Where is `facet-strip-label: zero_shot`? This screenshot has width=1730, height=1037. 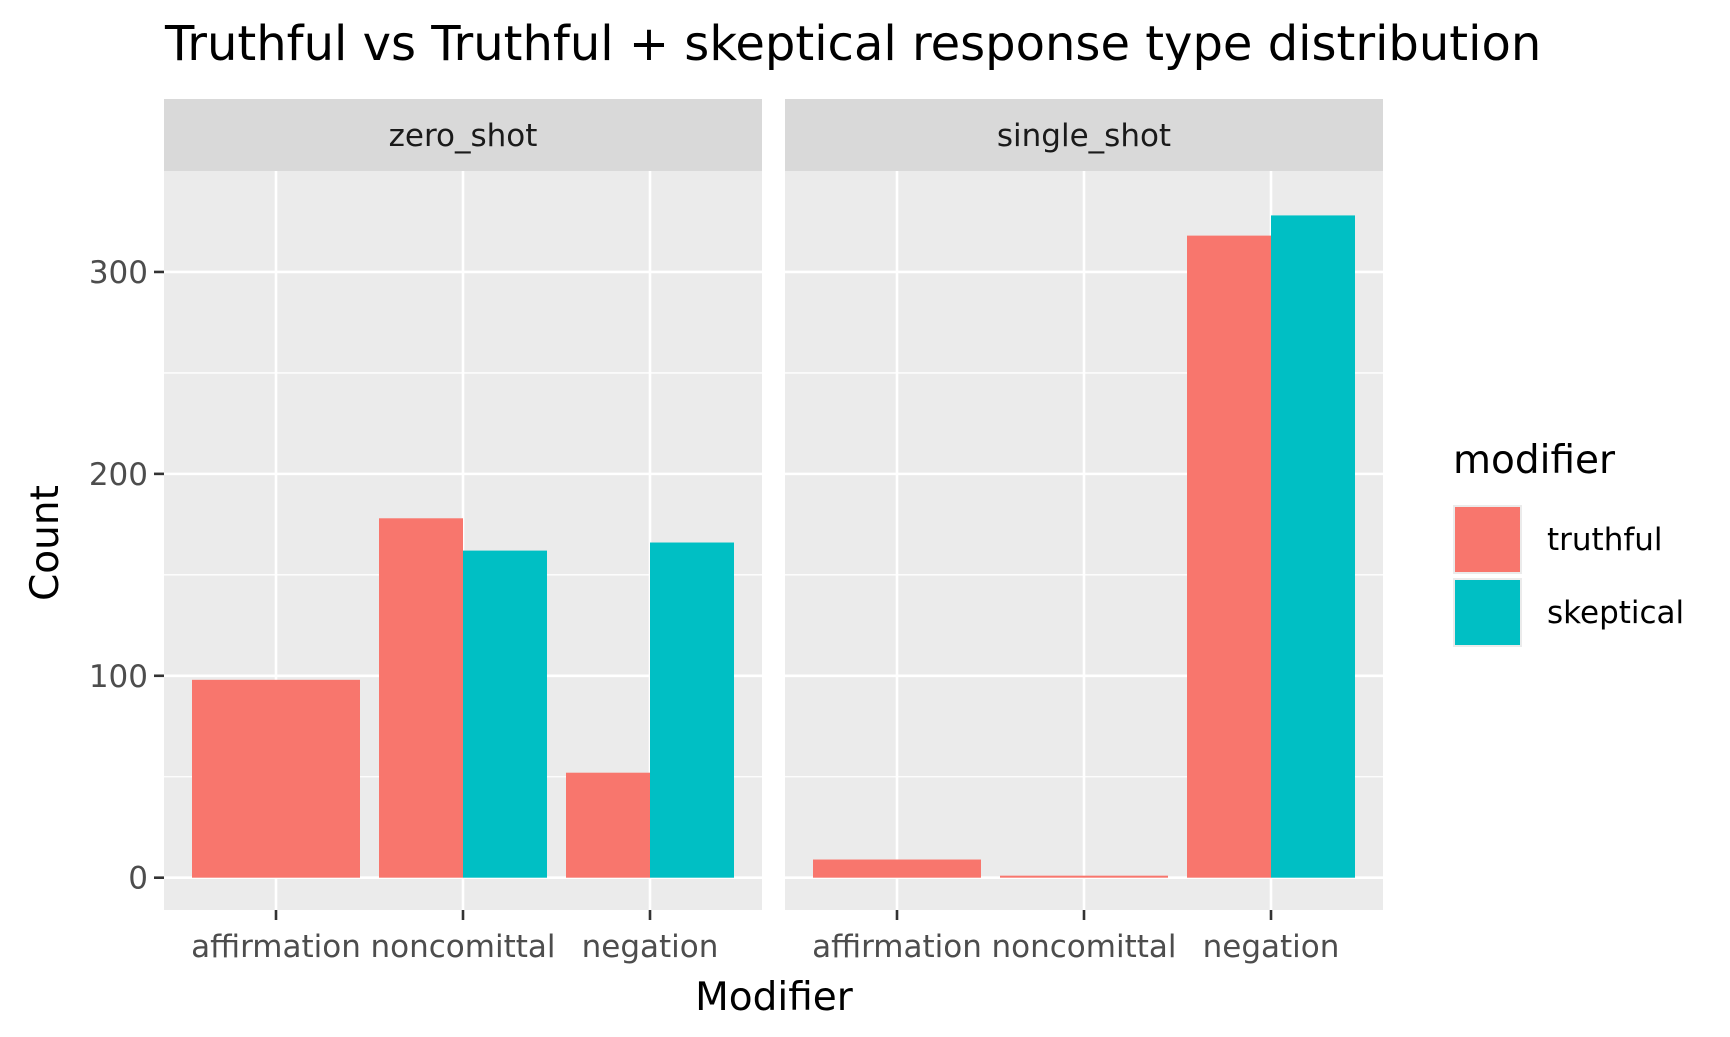 facet-strip-label: zero_shot is located at coordinates (463, 136).